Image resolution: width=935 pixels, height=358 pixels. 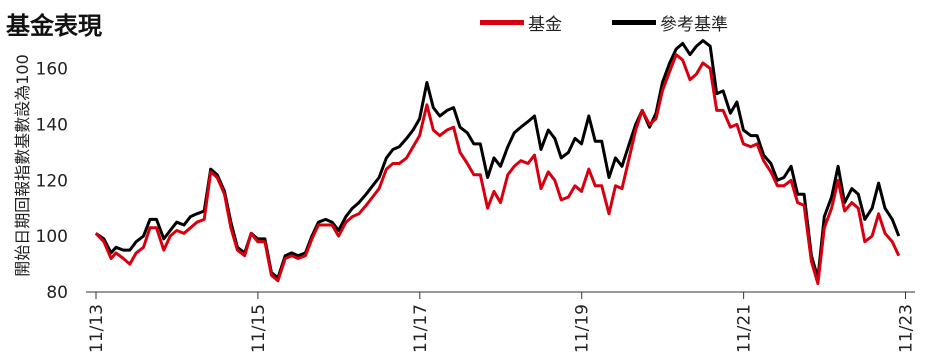 I want to click on x-tick-label: 11/15, so click(x=259, y=328).